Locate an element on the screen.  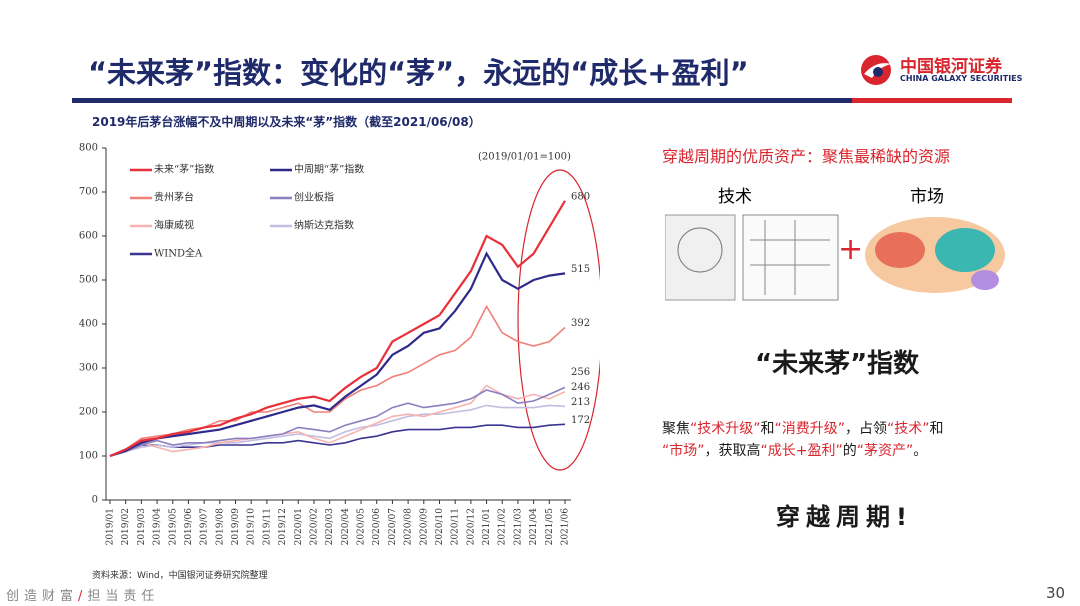
highlight-ellipse is located at coordinates (558, 320).